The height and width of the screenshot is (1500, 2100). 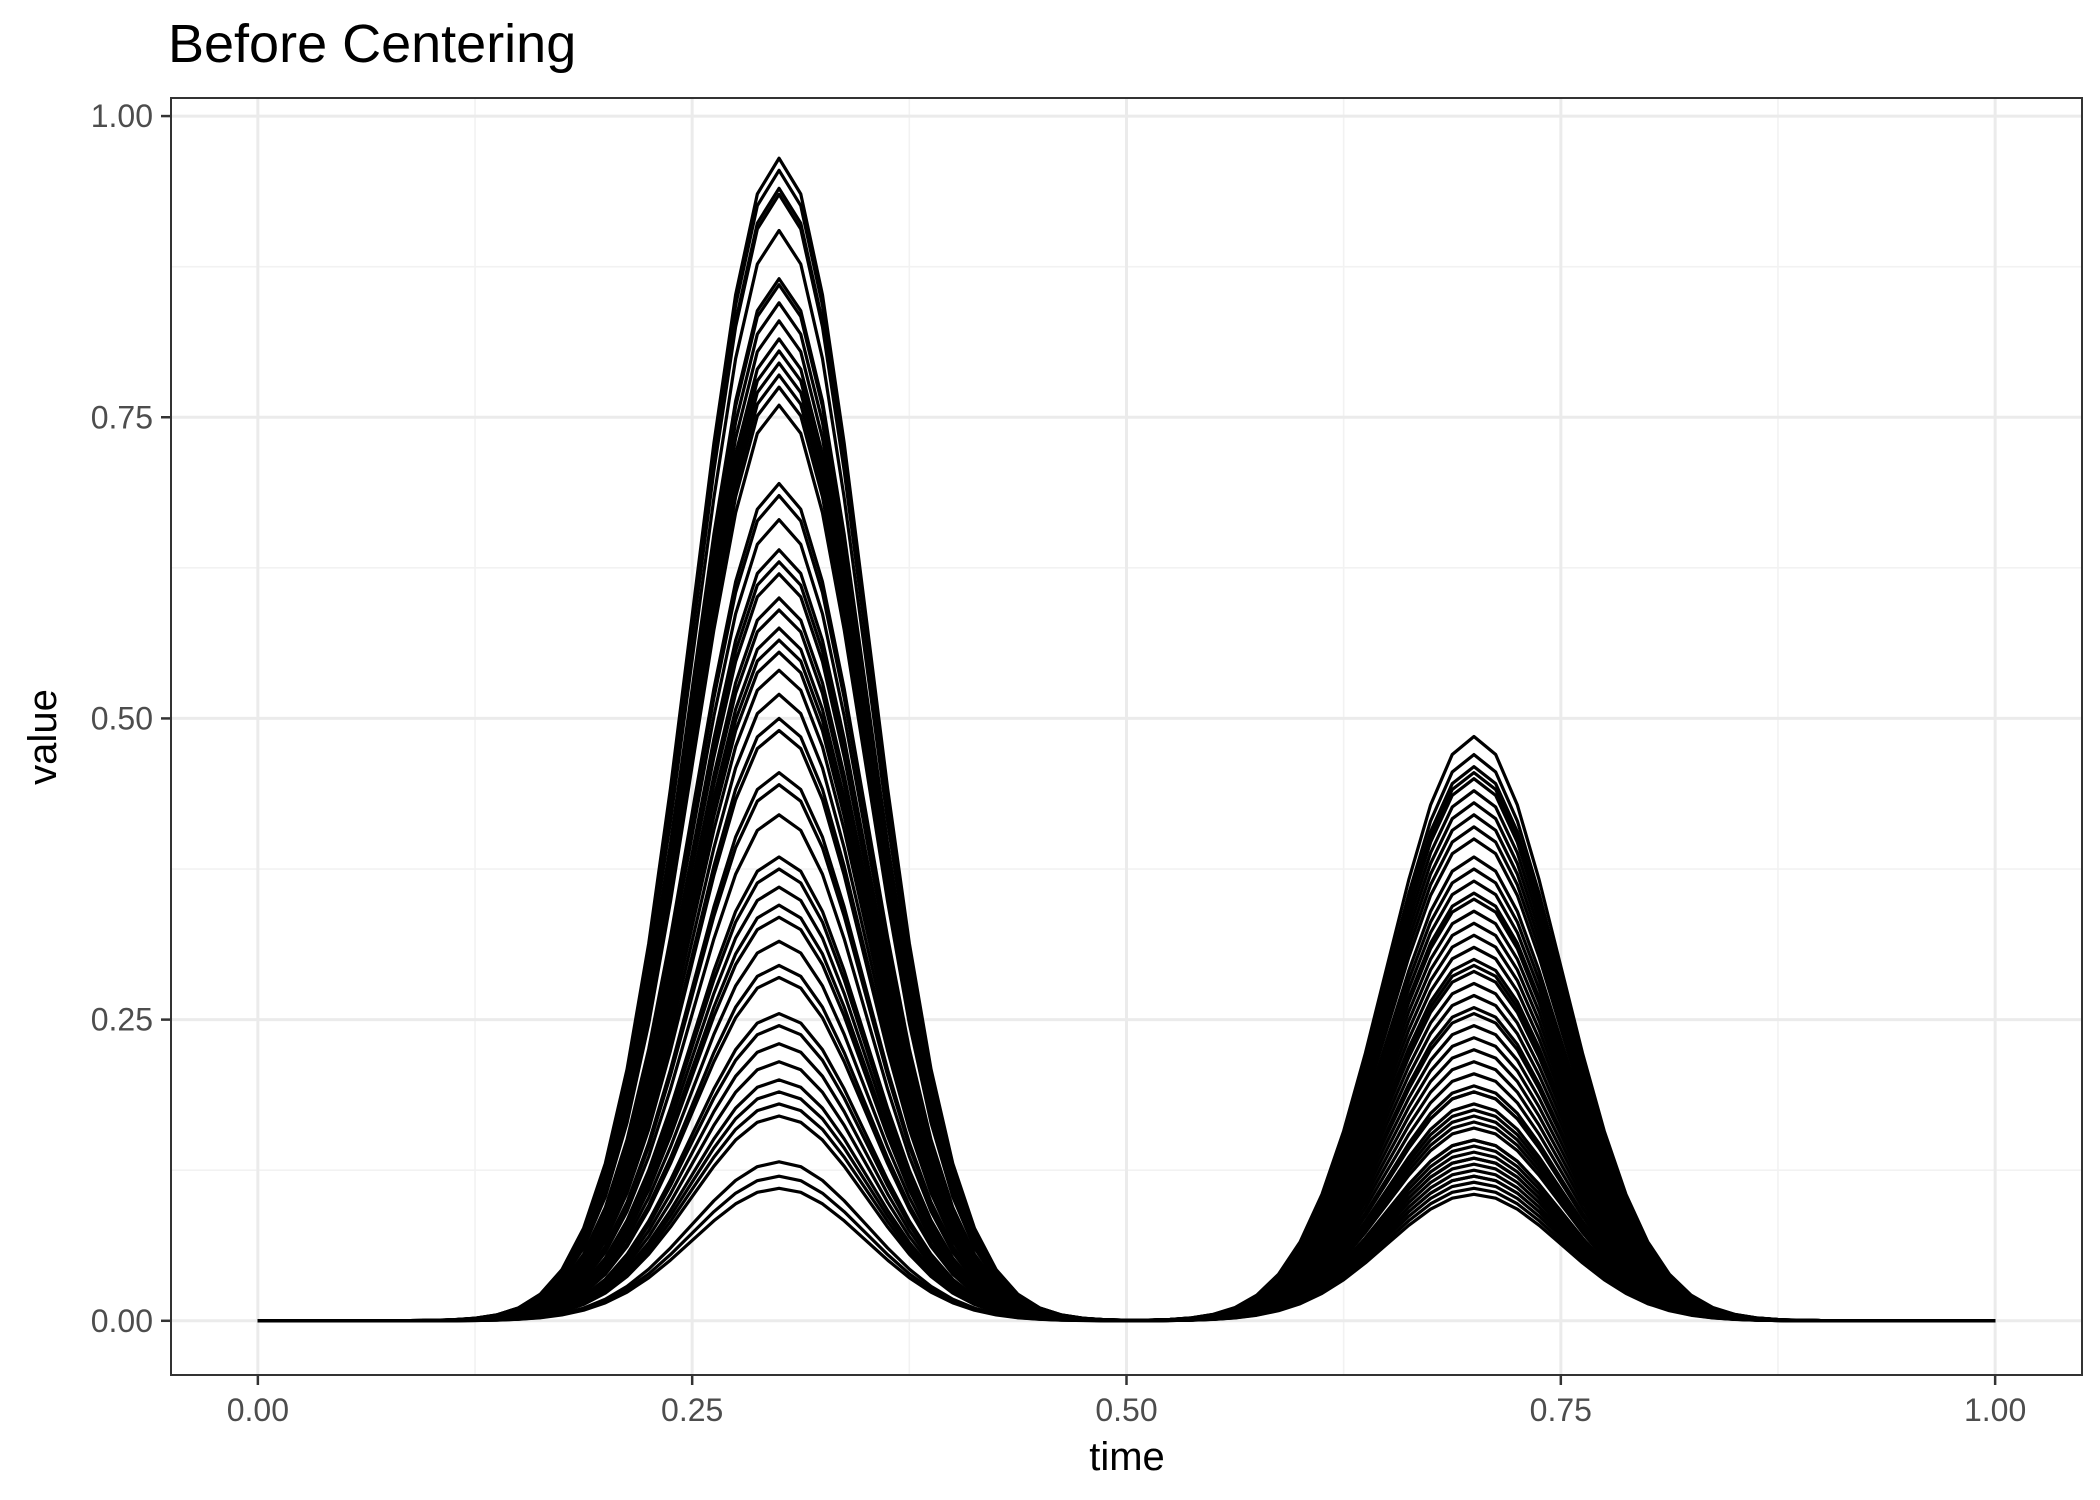 I want to click on y-tick-label: 0.25, so click(x=122, y=1020).